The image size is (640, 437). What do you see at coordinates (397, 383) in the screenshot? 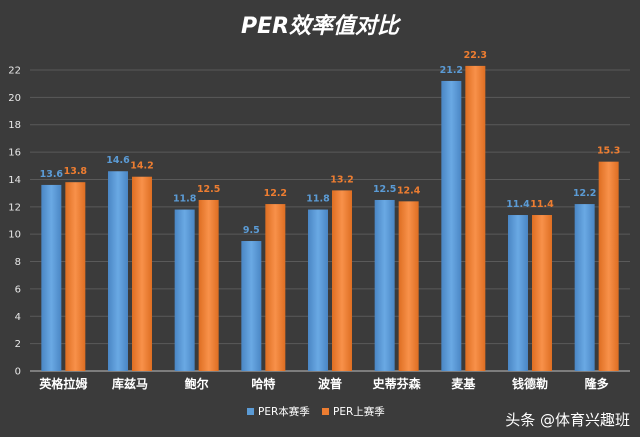
I see `x-tick-label: 史蒂芬森` at bounding box center [397, 383].